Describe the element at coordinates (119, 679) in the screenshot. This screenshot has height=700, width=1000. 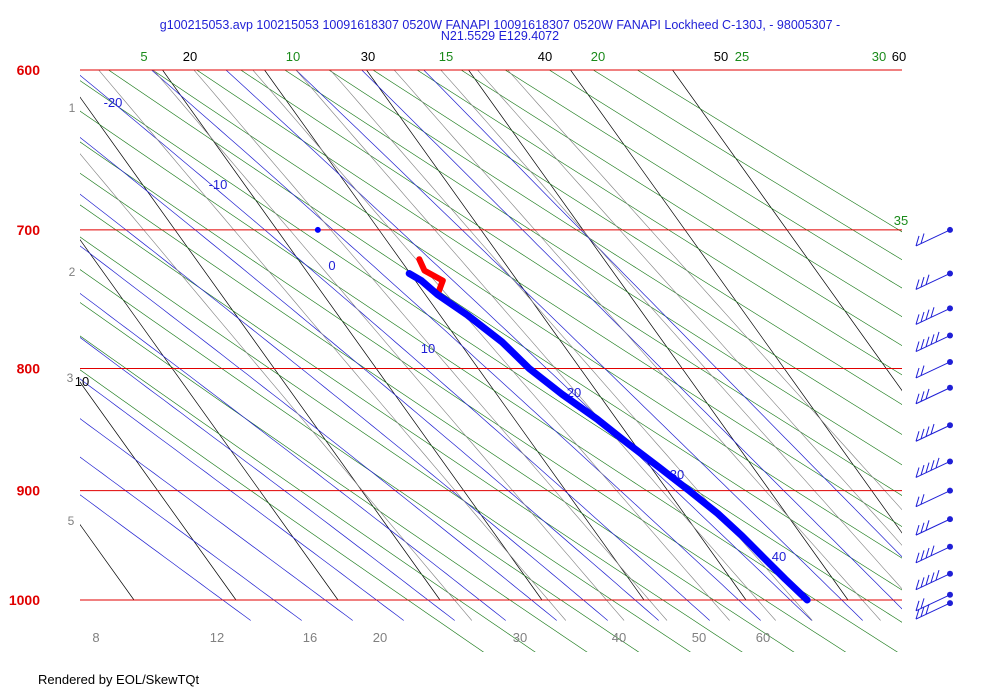
I see `footer-credit: Rendered by EOL/SkewTQt` at that location.